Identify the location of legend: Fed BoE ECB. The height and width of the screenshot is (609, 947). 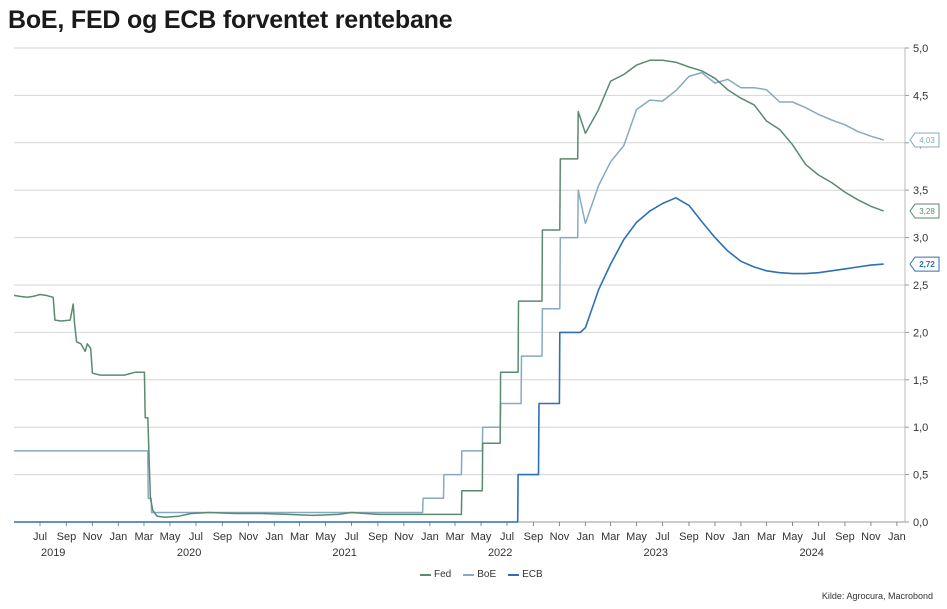
(481, 574).